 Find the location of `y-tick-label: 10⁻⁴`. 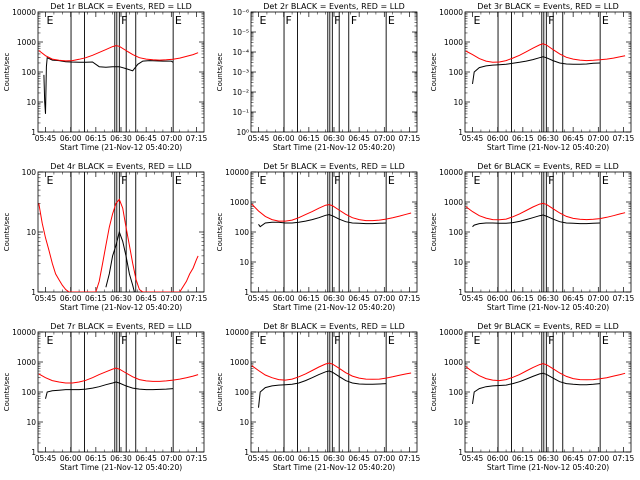

y-tick-label: 10⁻⁴ is located at coordinates (240, 52).